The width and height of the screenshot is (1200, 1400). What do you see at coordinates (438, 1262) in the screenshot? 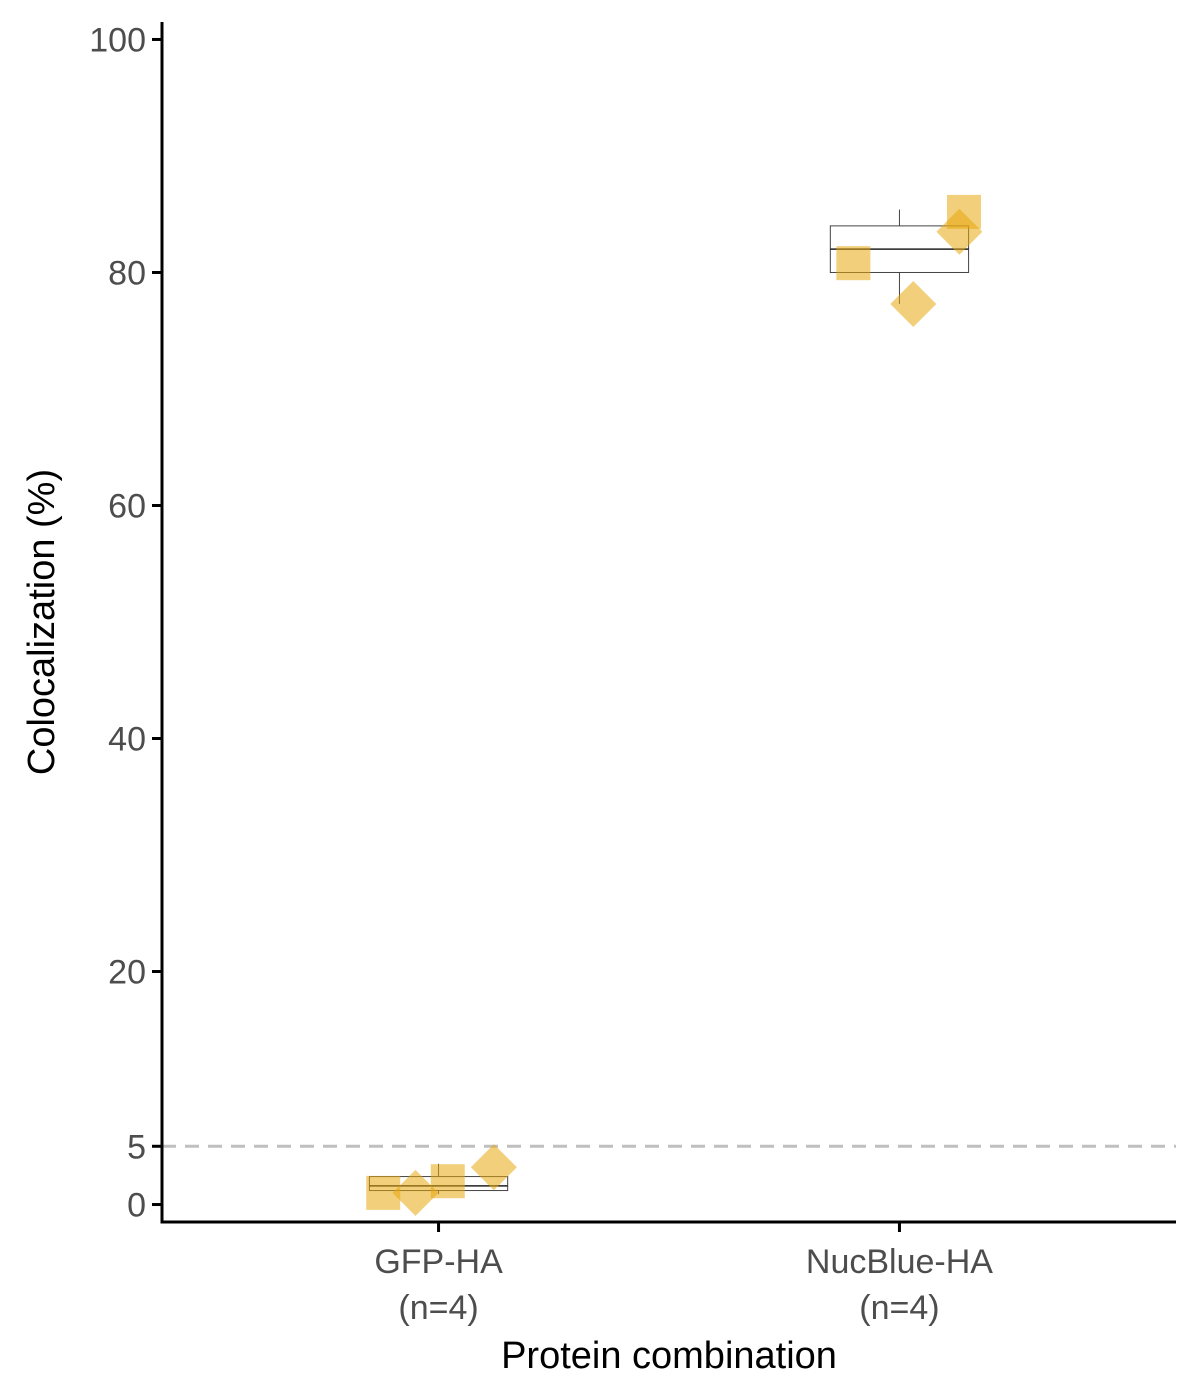
I see `x-tick-label: GFP-HA` at bounding box center [438, 1262].